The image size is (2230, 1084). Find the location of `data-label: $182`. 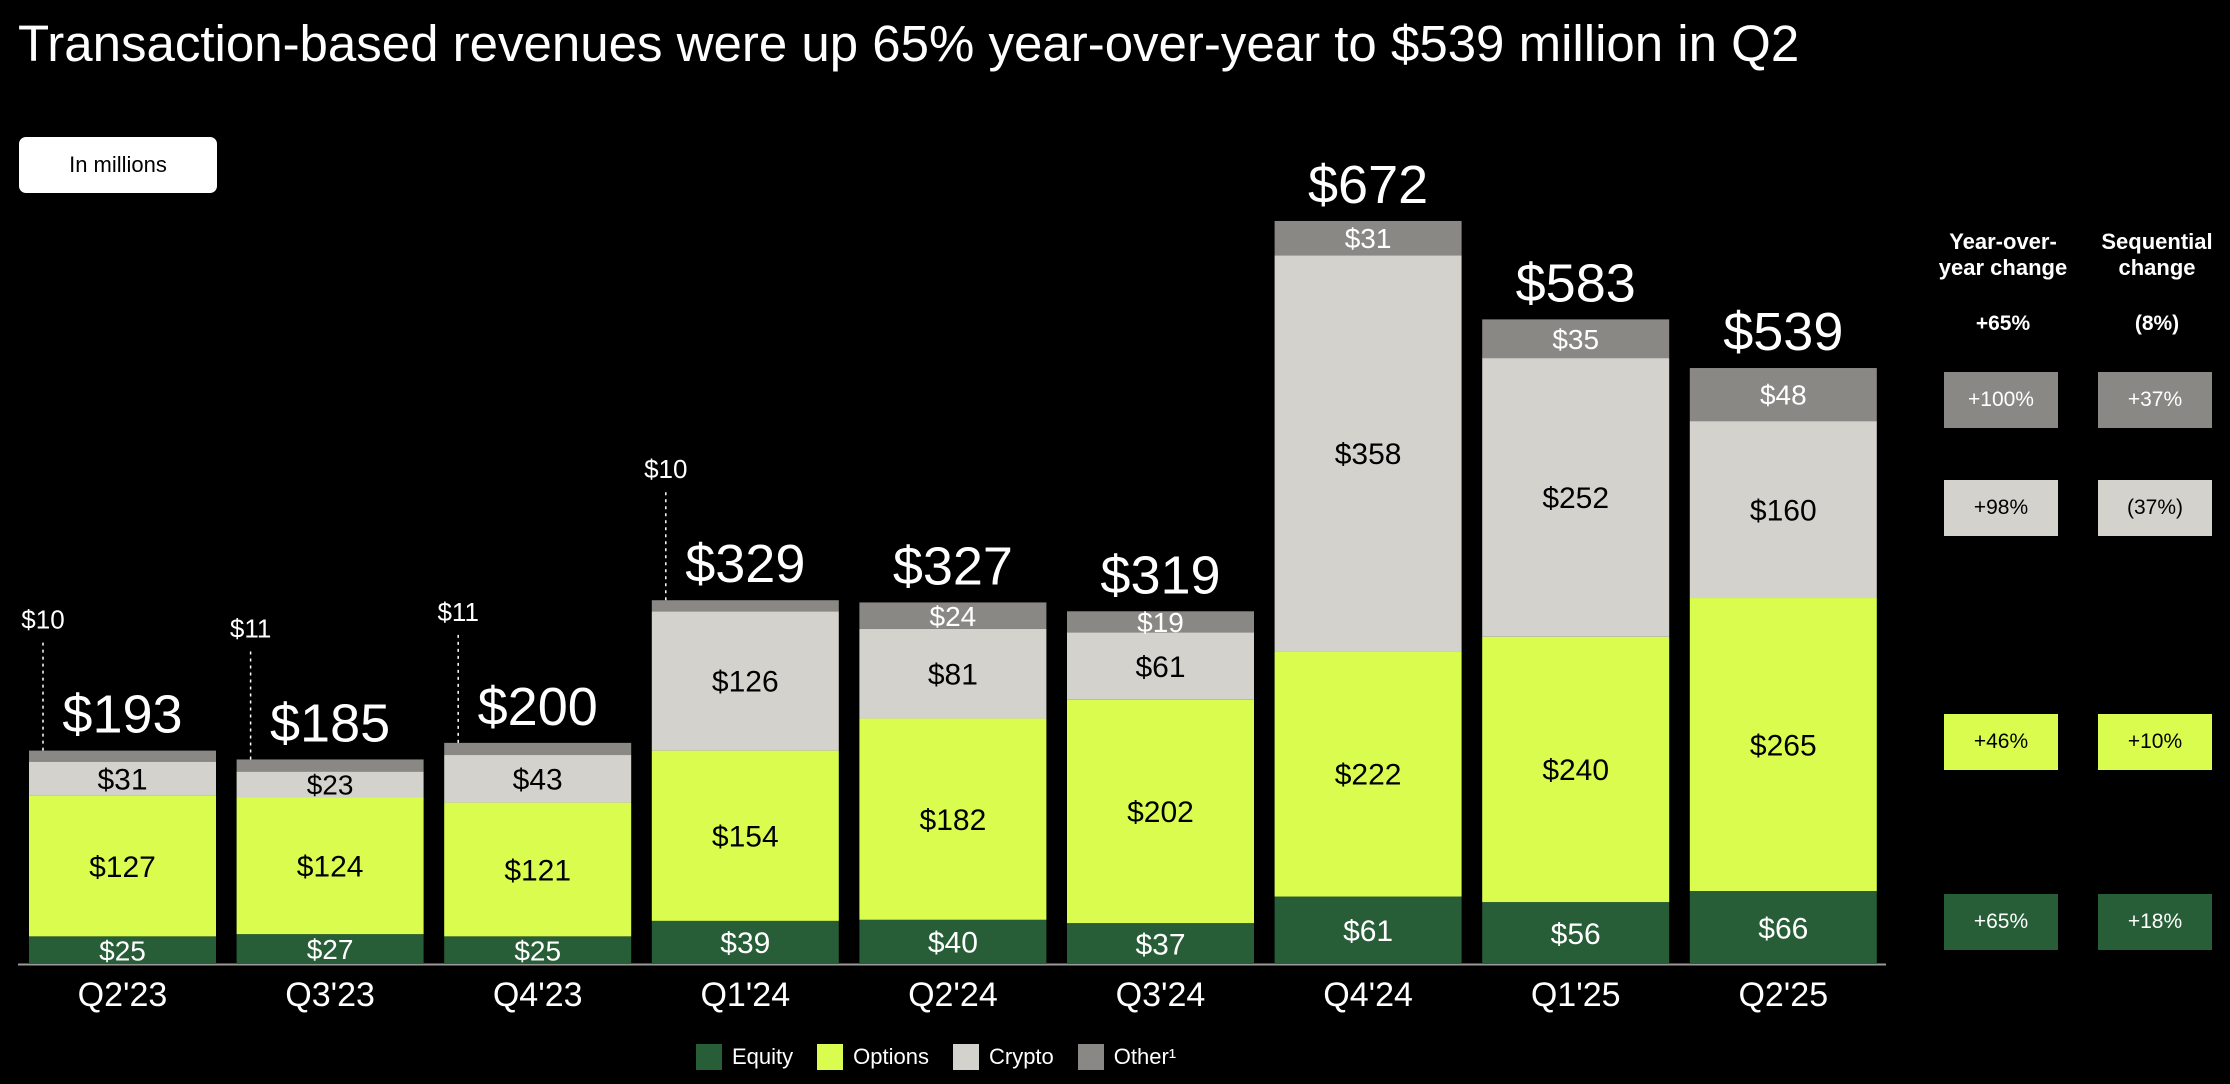

data-label: $182 is located at coordinates (953, 820).